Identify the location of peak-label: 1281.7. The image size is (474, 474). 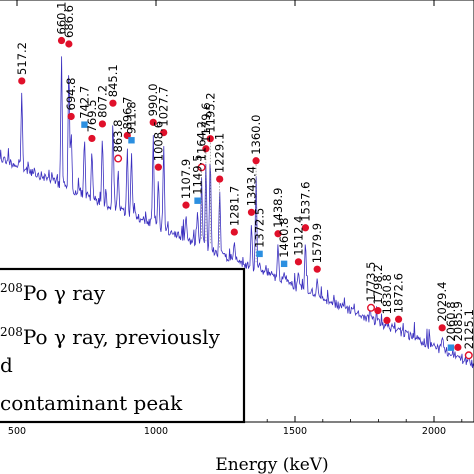
(234, 206).